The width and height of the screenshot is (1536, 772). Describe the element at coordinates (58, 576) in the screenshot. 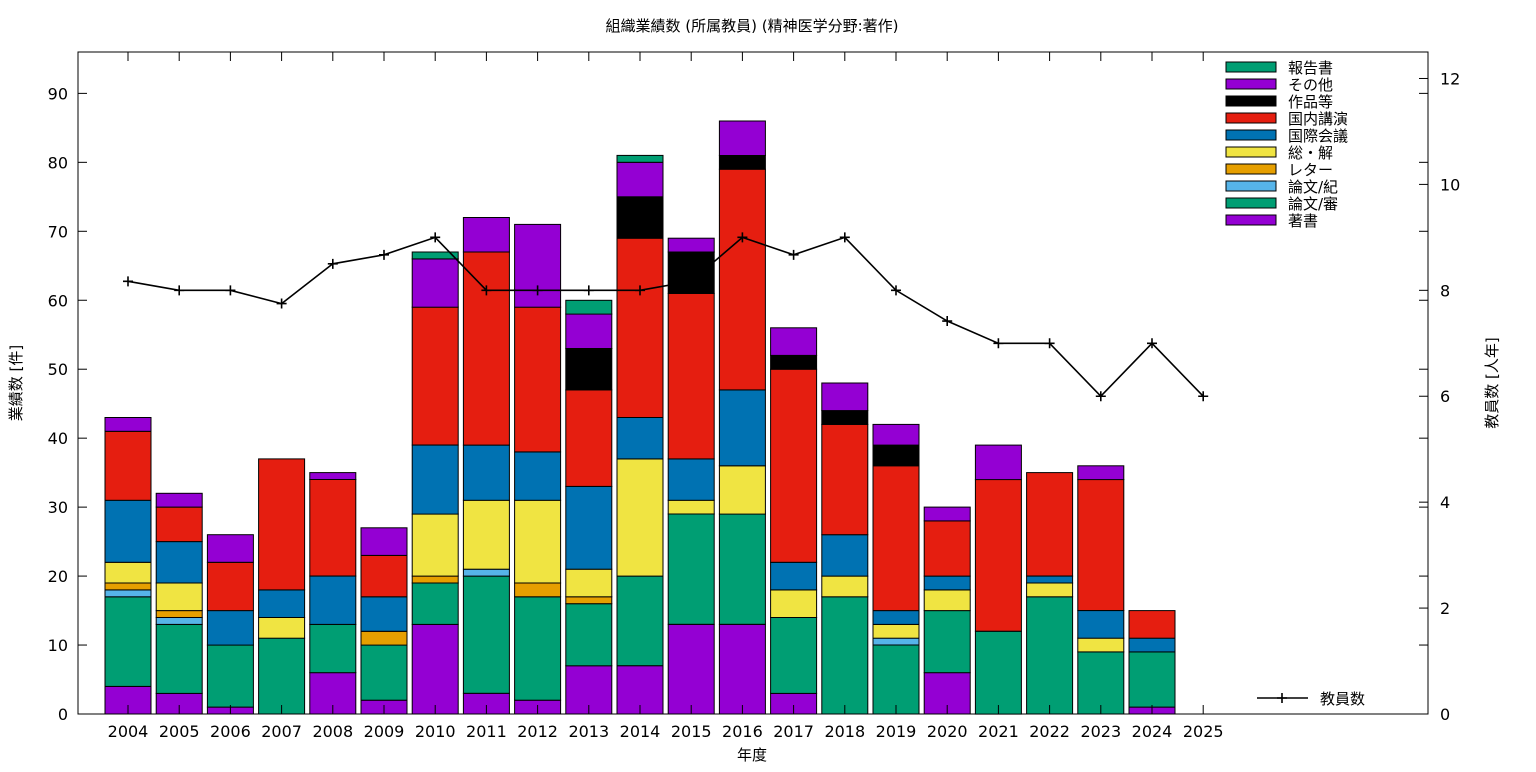

I see `y-tick-label: 20` at that location.